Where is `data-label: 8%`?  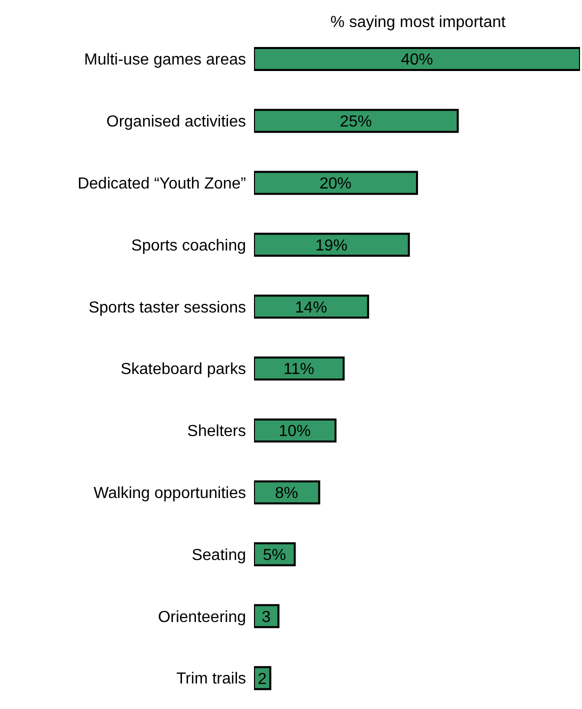
data-label: 8% is located at coordinates (286, 493).